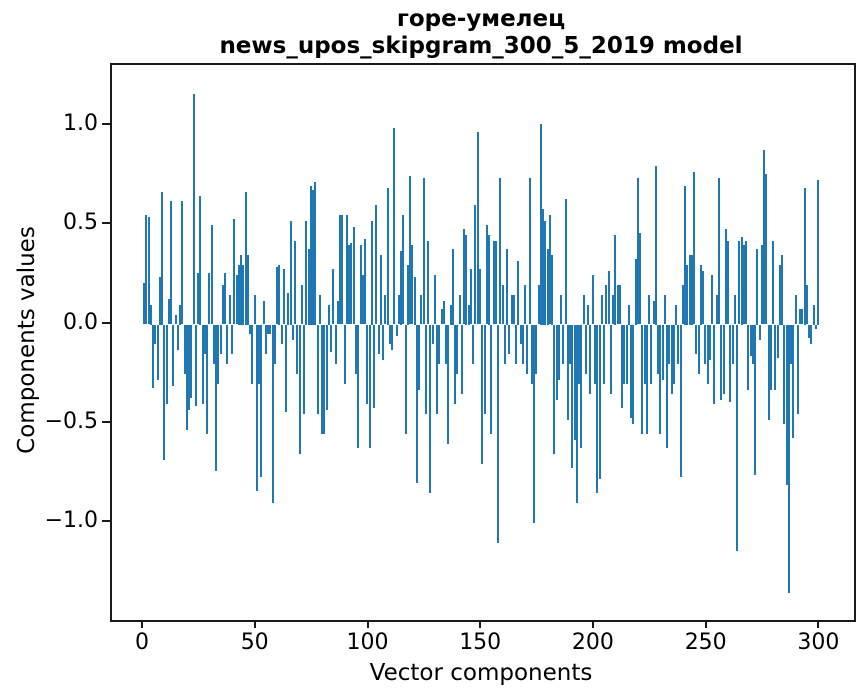 This screenshot has width=867, height=696. What do you see at coordinates (481, 19) in the screenshot?
I see `chart-title-line1: горе-умелец` at bounding box center [481, 19].